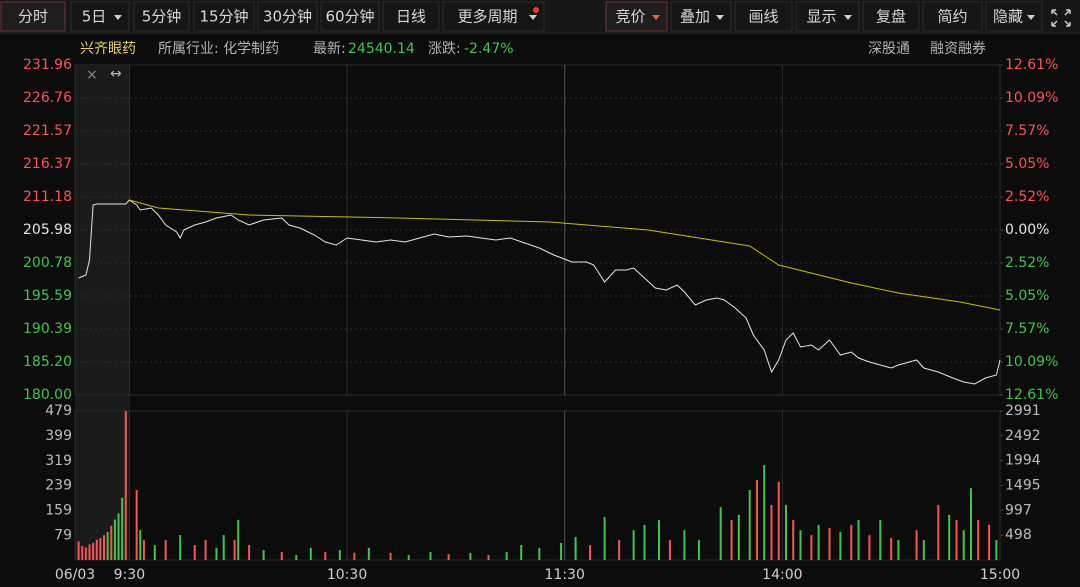  I want to click on industry: 所属行业: 化学制药, so click(218, 49).